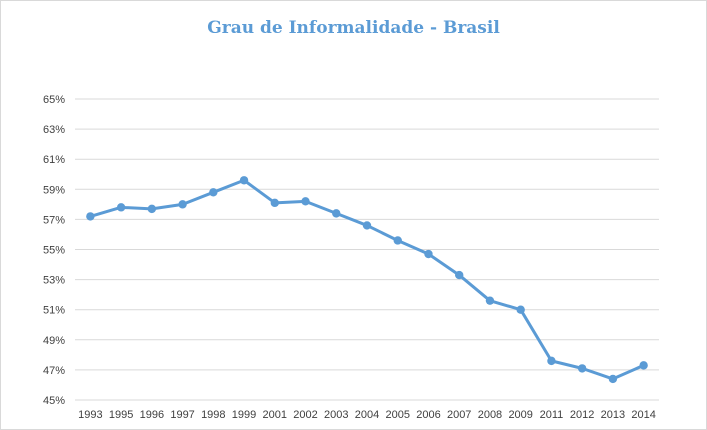 The height and width of the screenshot is (430, 707). What do you see at coordinates (54, 130) in the screenshot?
I see `y-tick-label: 63%` at bounding box center [54, 130].